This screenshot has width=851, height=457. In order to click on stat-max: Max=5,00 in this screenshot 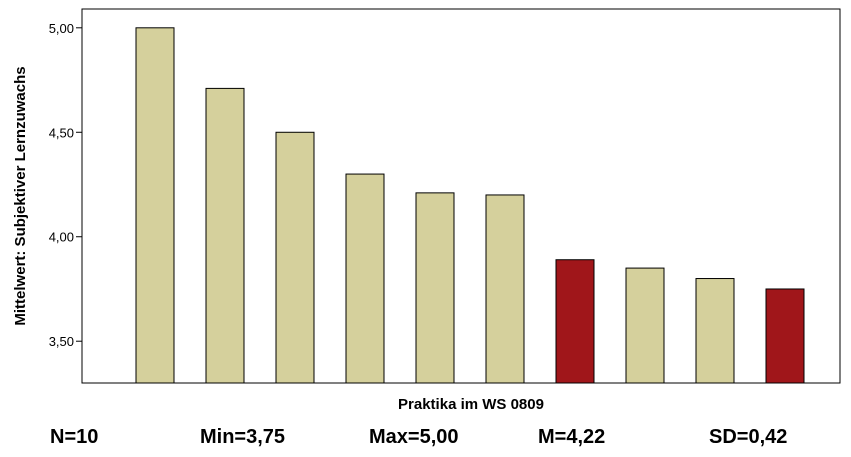, I will do `click(414, 437)`.